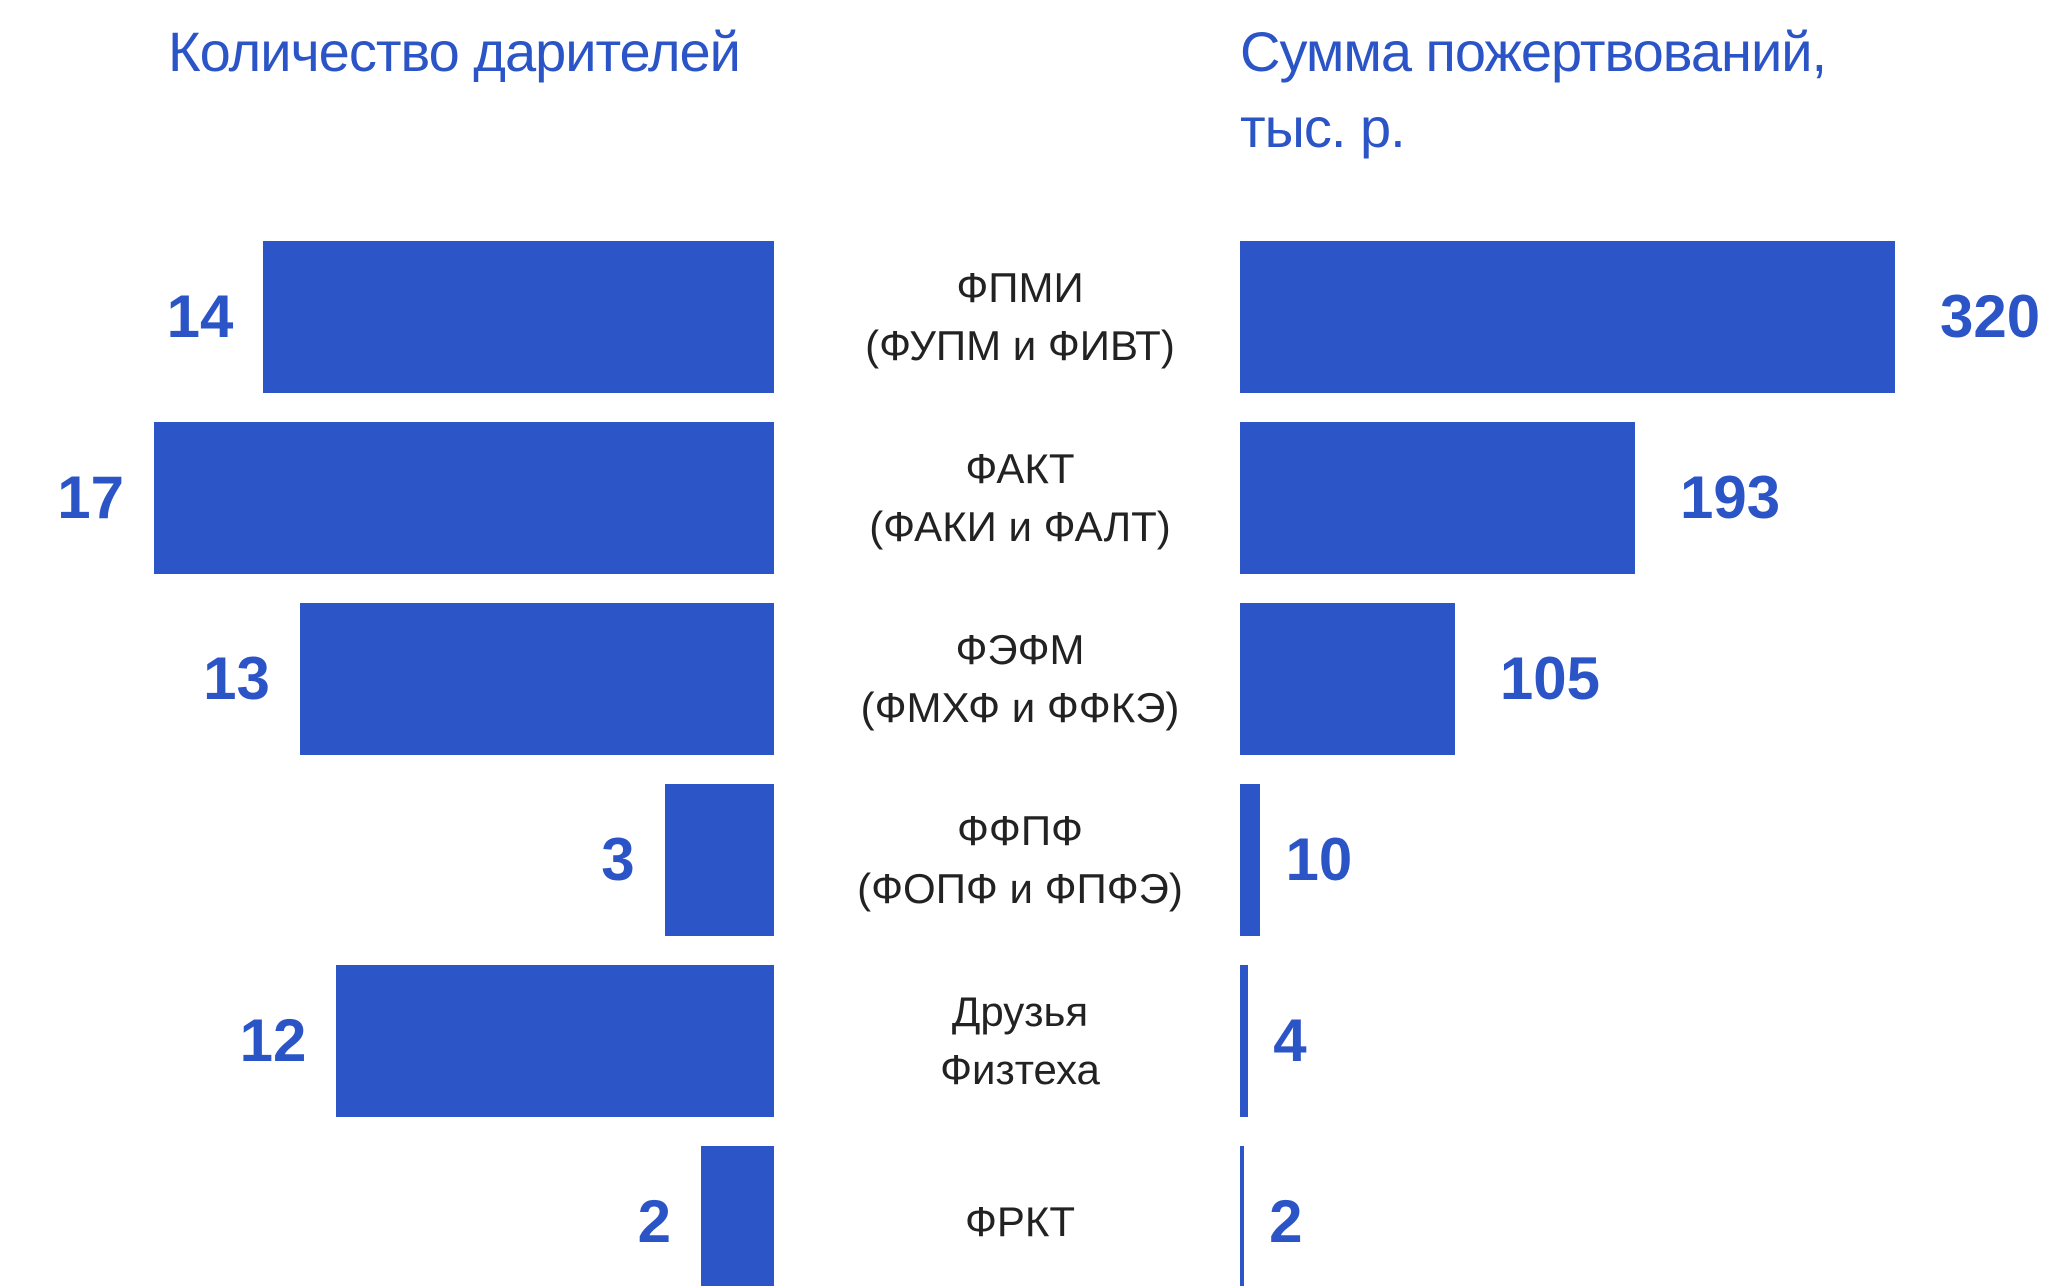  What do you see at coordinates (236, 678) in the screenshot?
I see `value-label: 13` at bounding box center [236, 678].